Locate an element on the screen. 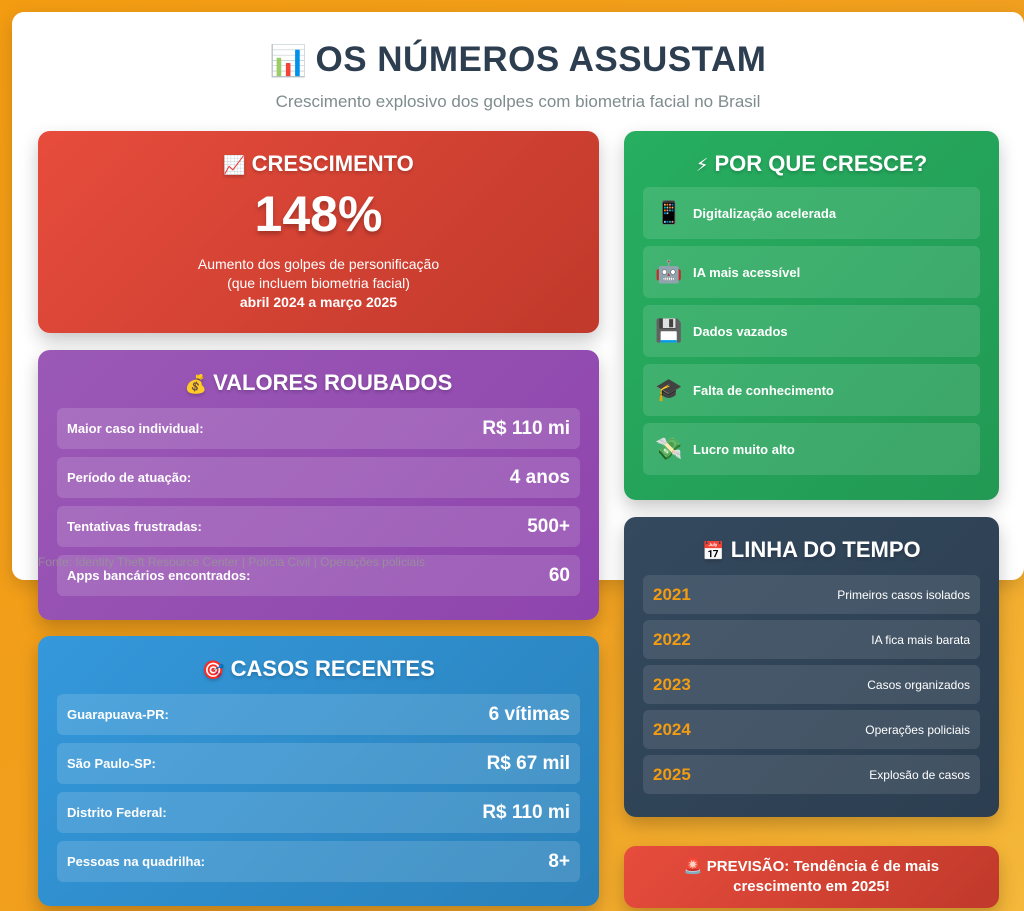  flying-money-icon: 💸 is located at coordinates (669, 448).